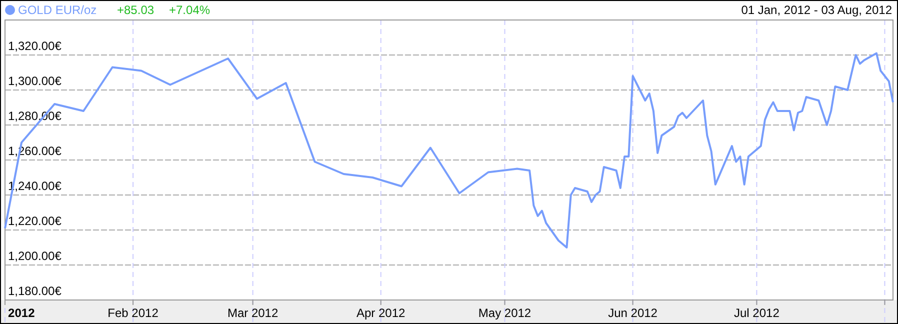  Describe the element at coordinates (252, 313) in the screenshot. I see `x-tick-label: Mar 2012` at that location.